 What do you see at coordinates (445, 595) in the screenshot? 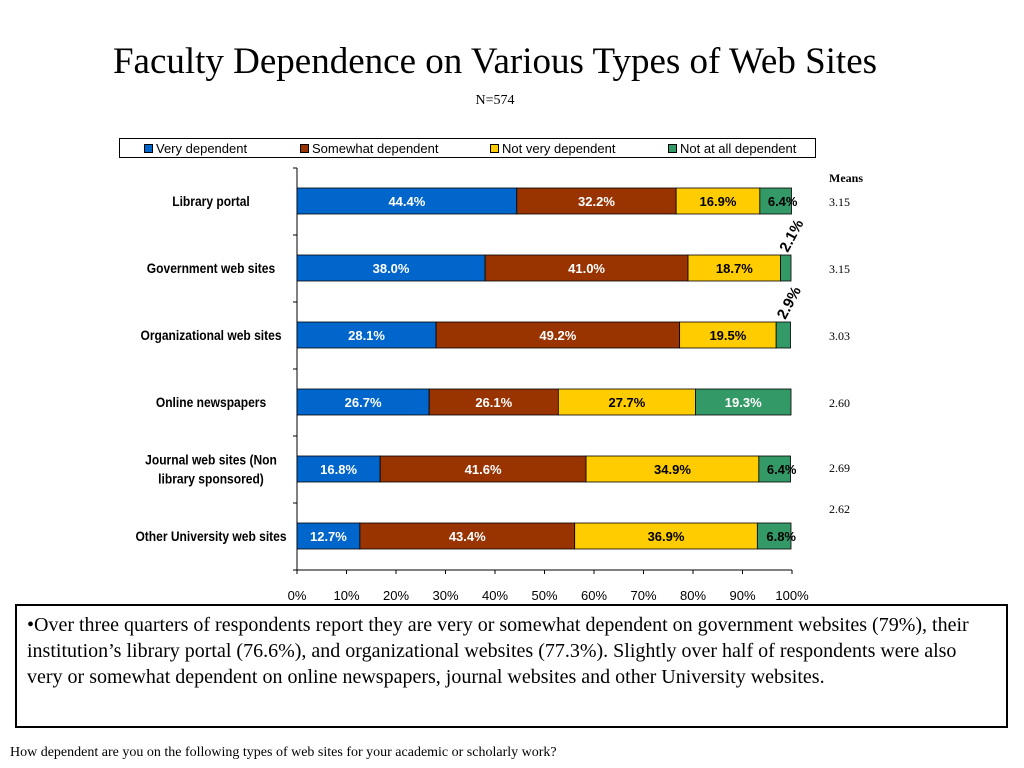
I see `x-tick-label: 30%` at bounding box center [445, 595].